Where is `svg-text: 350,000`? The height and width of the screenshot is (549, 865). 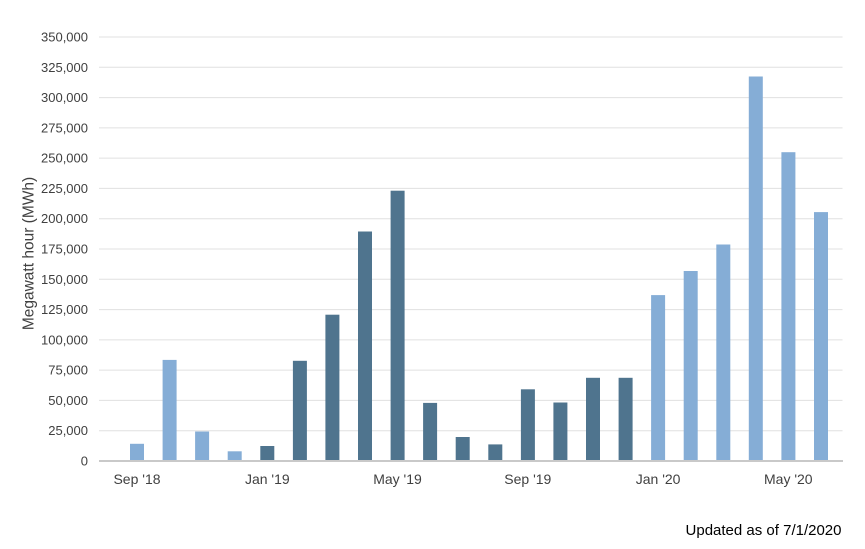 svg-text: 350,000 is located at coordinates (64, 37).